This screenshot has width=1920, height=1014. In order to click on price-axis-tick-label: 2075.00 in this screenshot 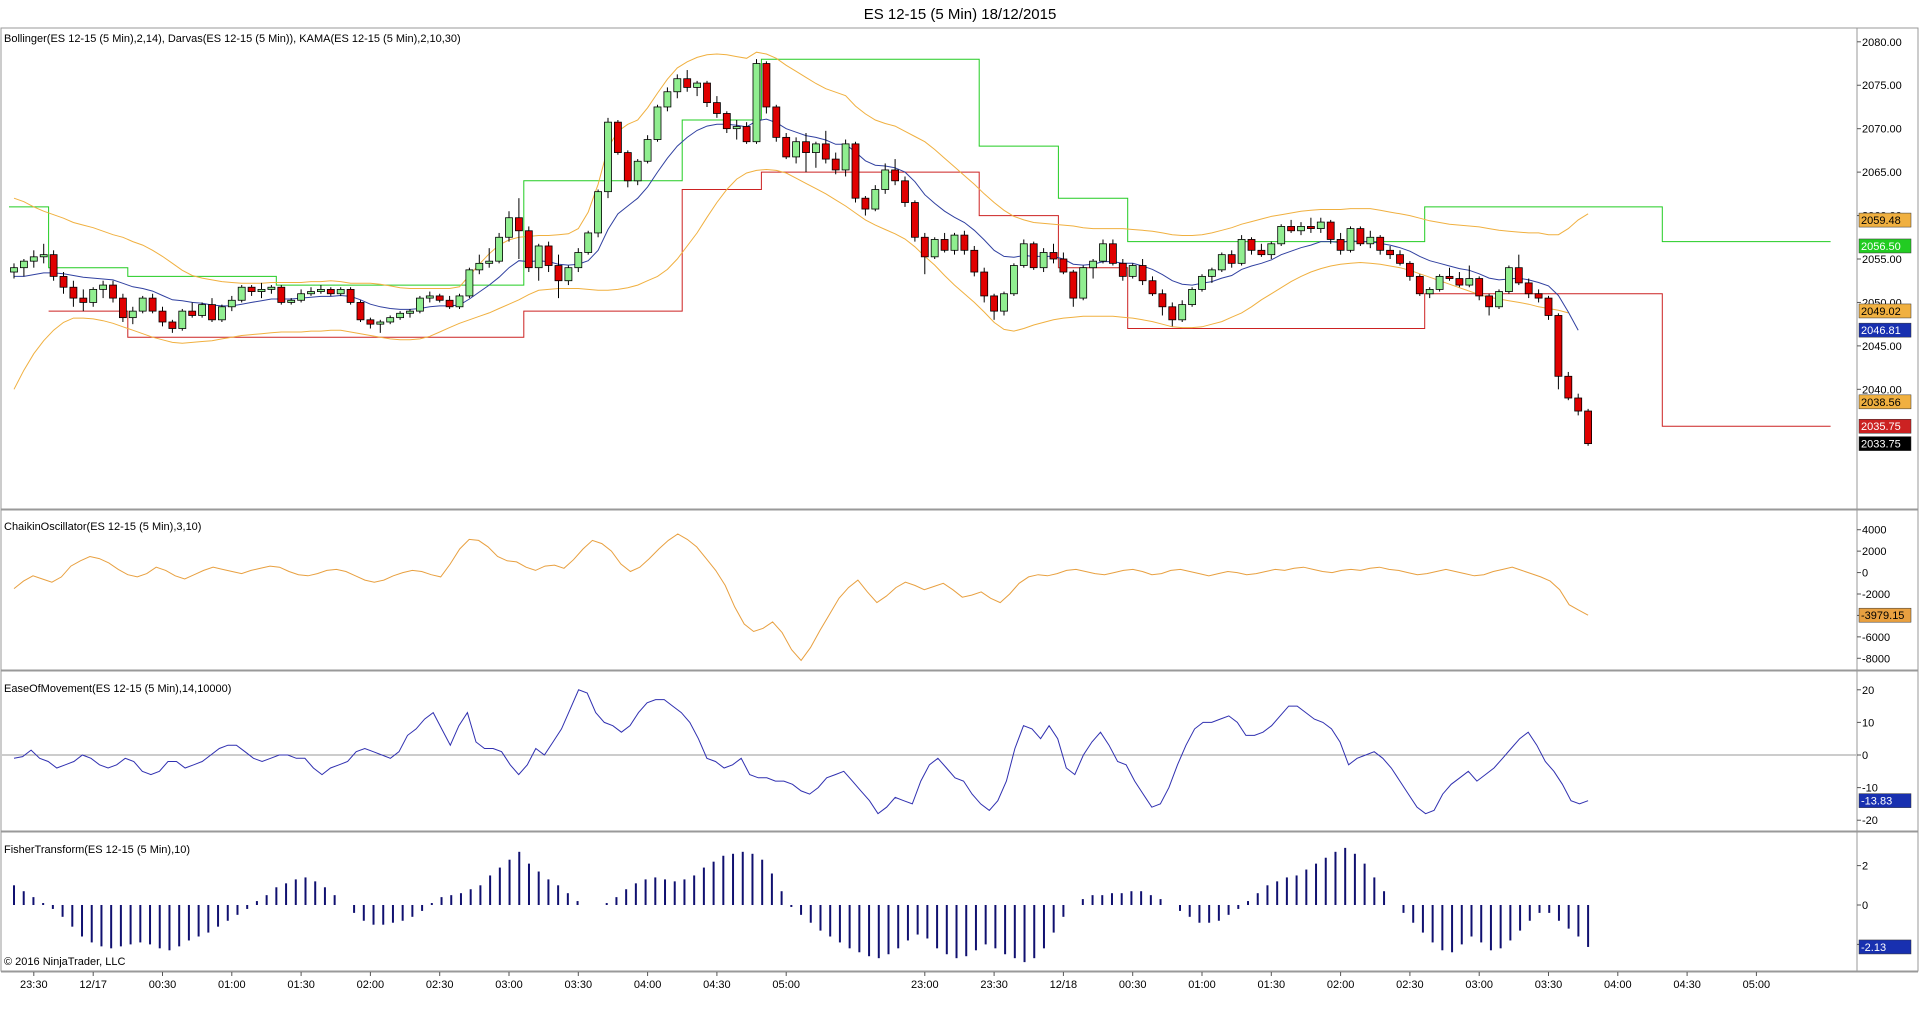, I will do `click(1882, 86)`.